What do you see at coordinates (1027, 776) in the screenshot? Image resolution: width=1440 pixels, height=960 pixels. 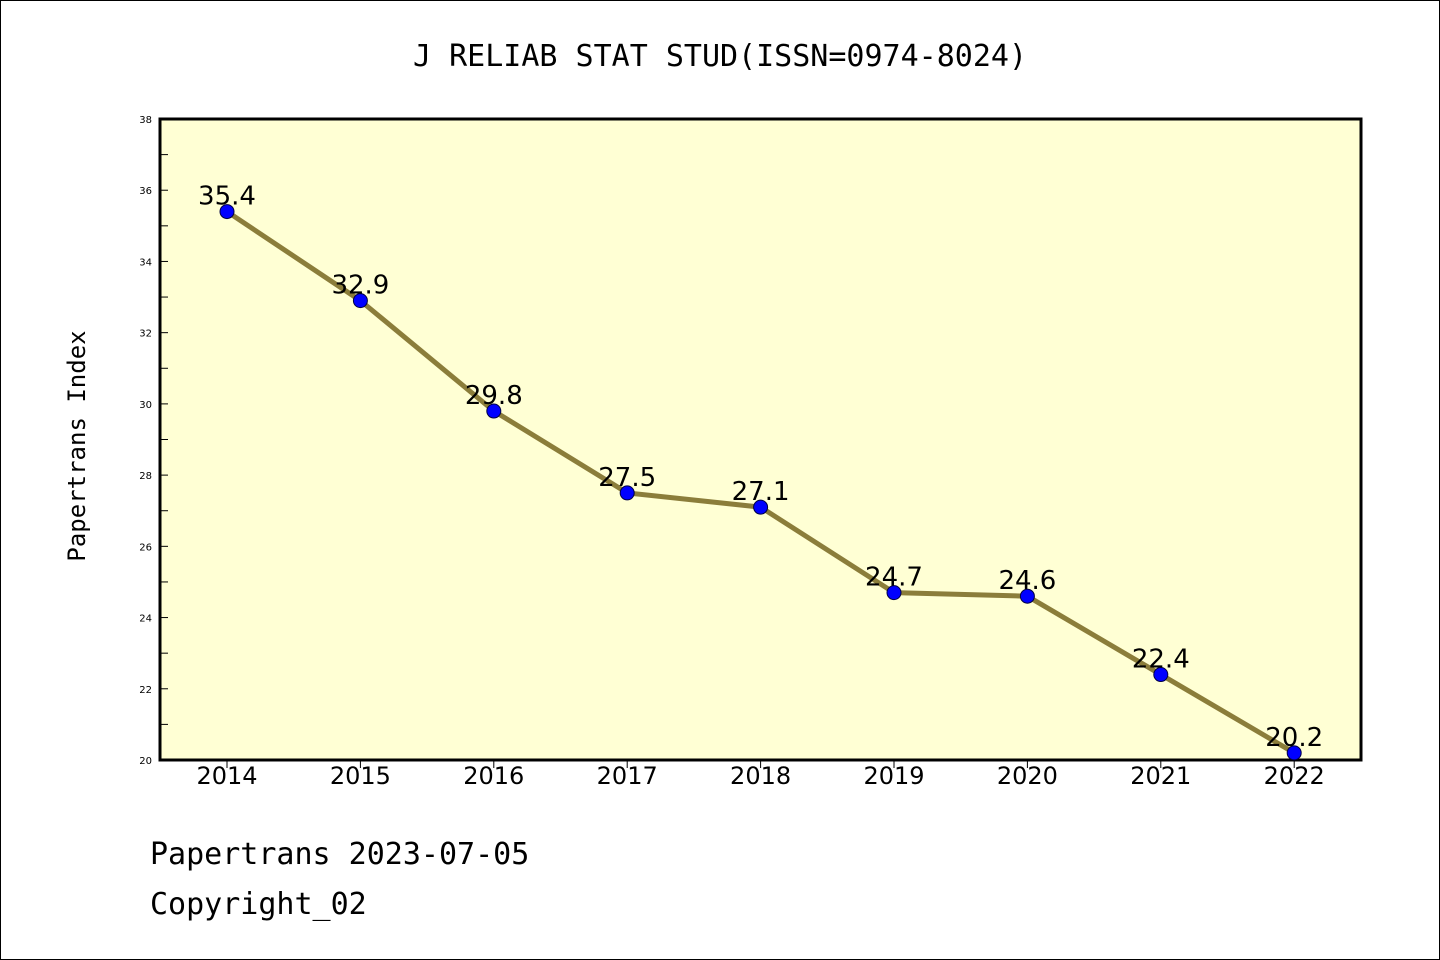 I see `x-tick-label: 2020` at bounding box center [1027, 776].